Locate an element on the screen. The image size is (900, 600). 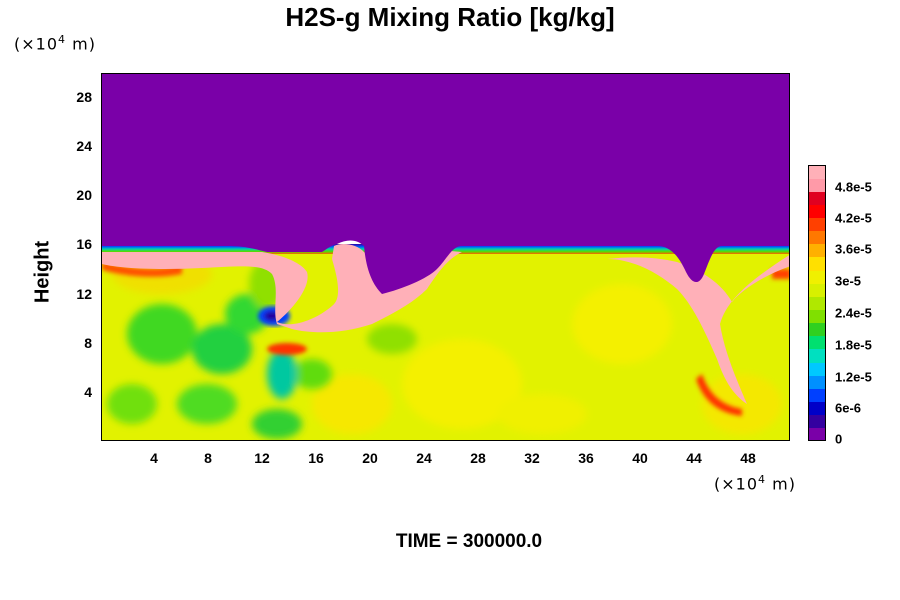
y-tick-label: 12 is located at coordinates (84, 294).